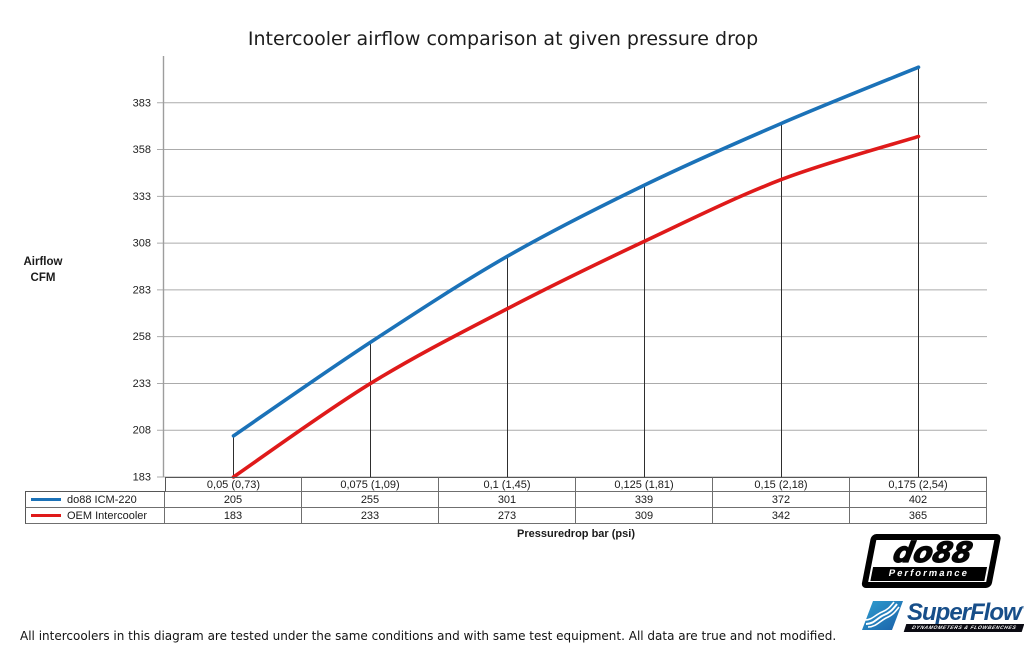 The height and width of the screenshot is (658, 1024). I want to click on legend-item-do88-icm-220: do88 ICM-220, so click(95, 500).